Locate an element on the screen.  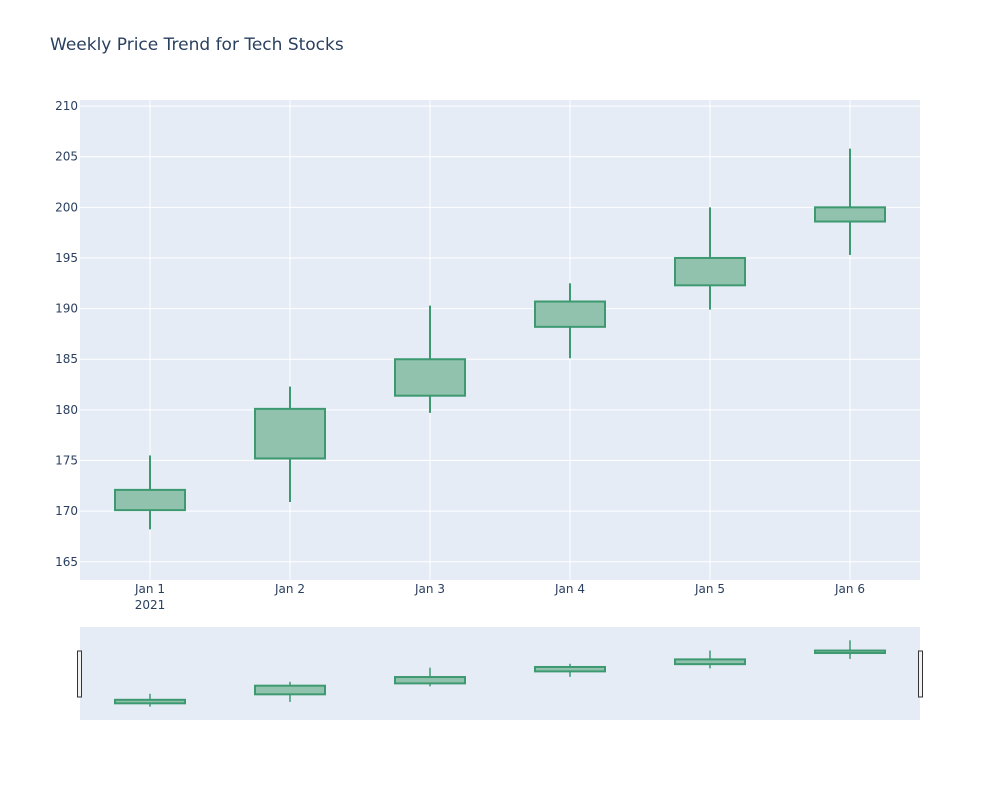
x-tick-label: Jan 6 is located at coordinates (849, 589).